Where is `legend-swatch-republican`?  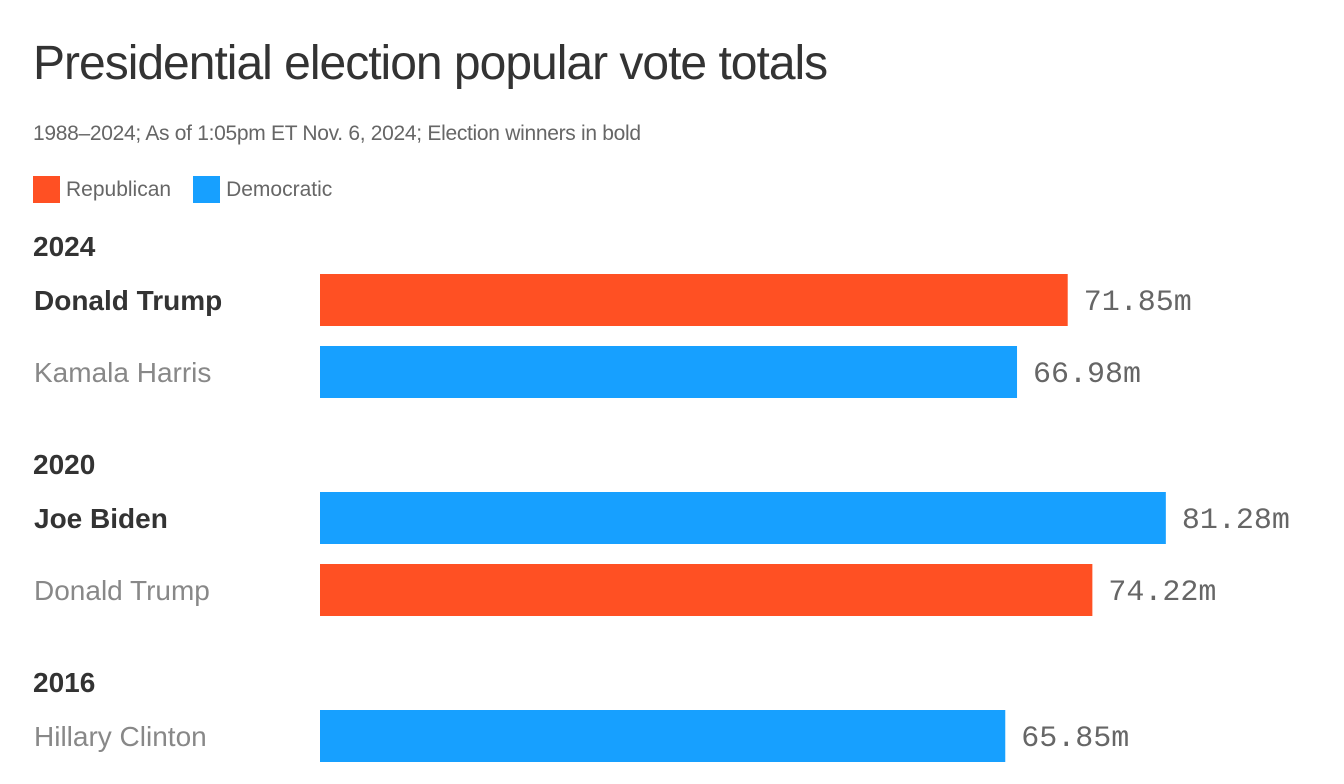 legend-swatch-republican is located at coordinates (46, 189).